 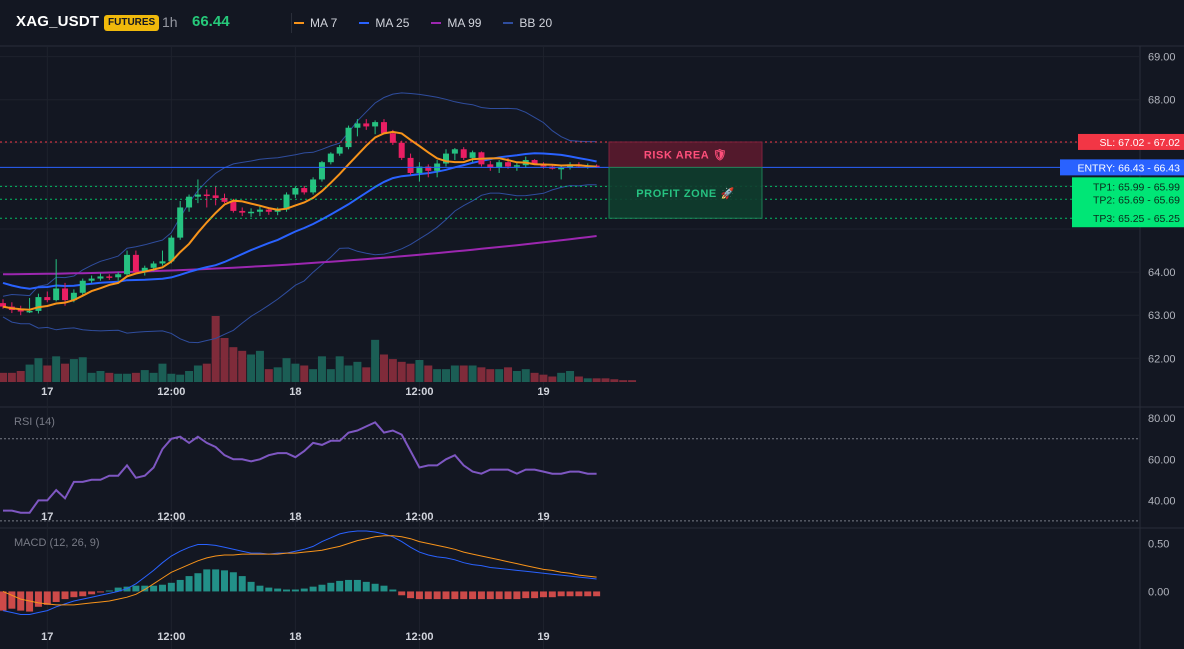 I want to click on legend-ma25-label: MA 25, so click(x=392, y=23).